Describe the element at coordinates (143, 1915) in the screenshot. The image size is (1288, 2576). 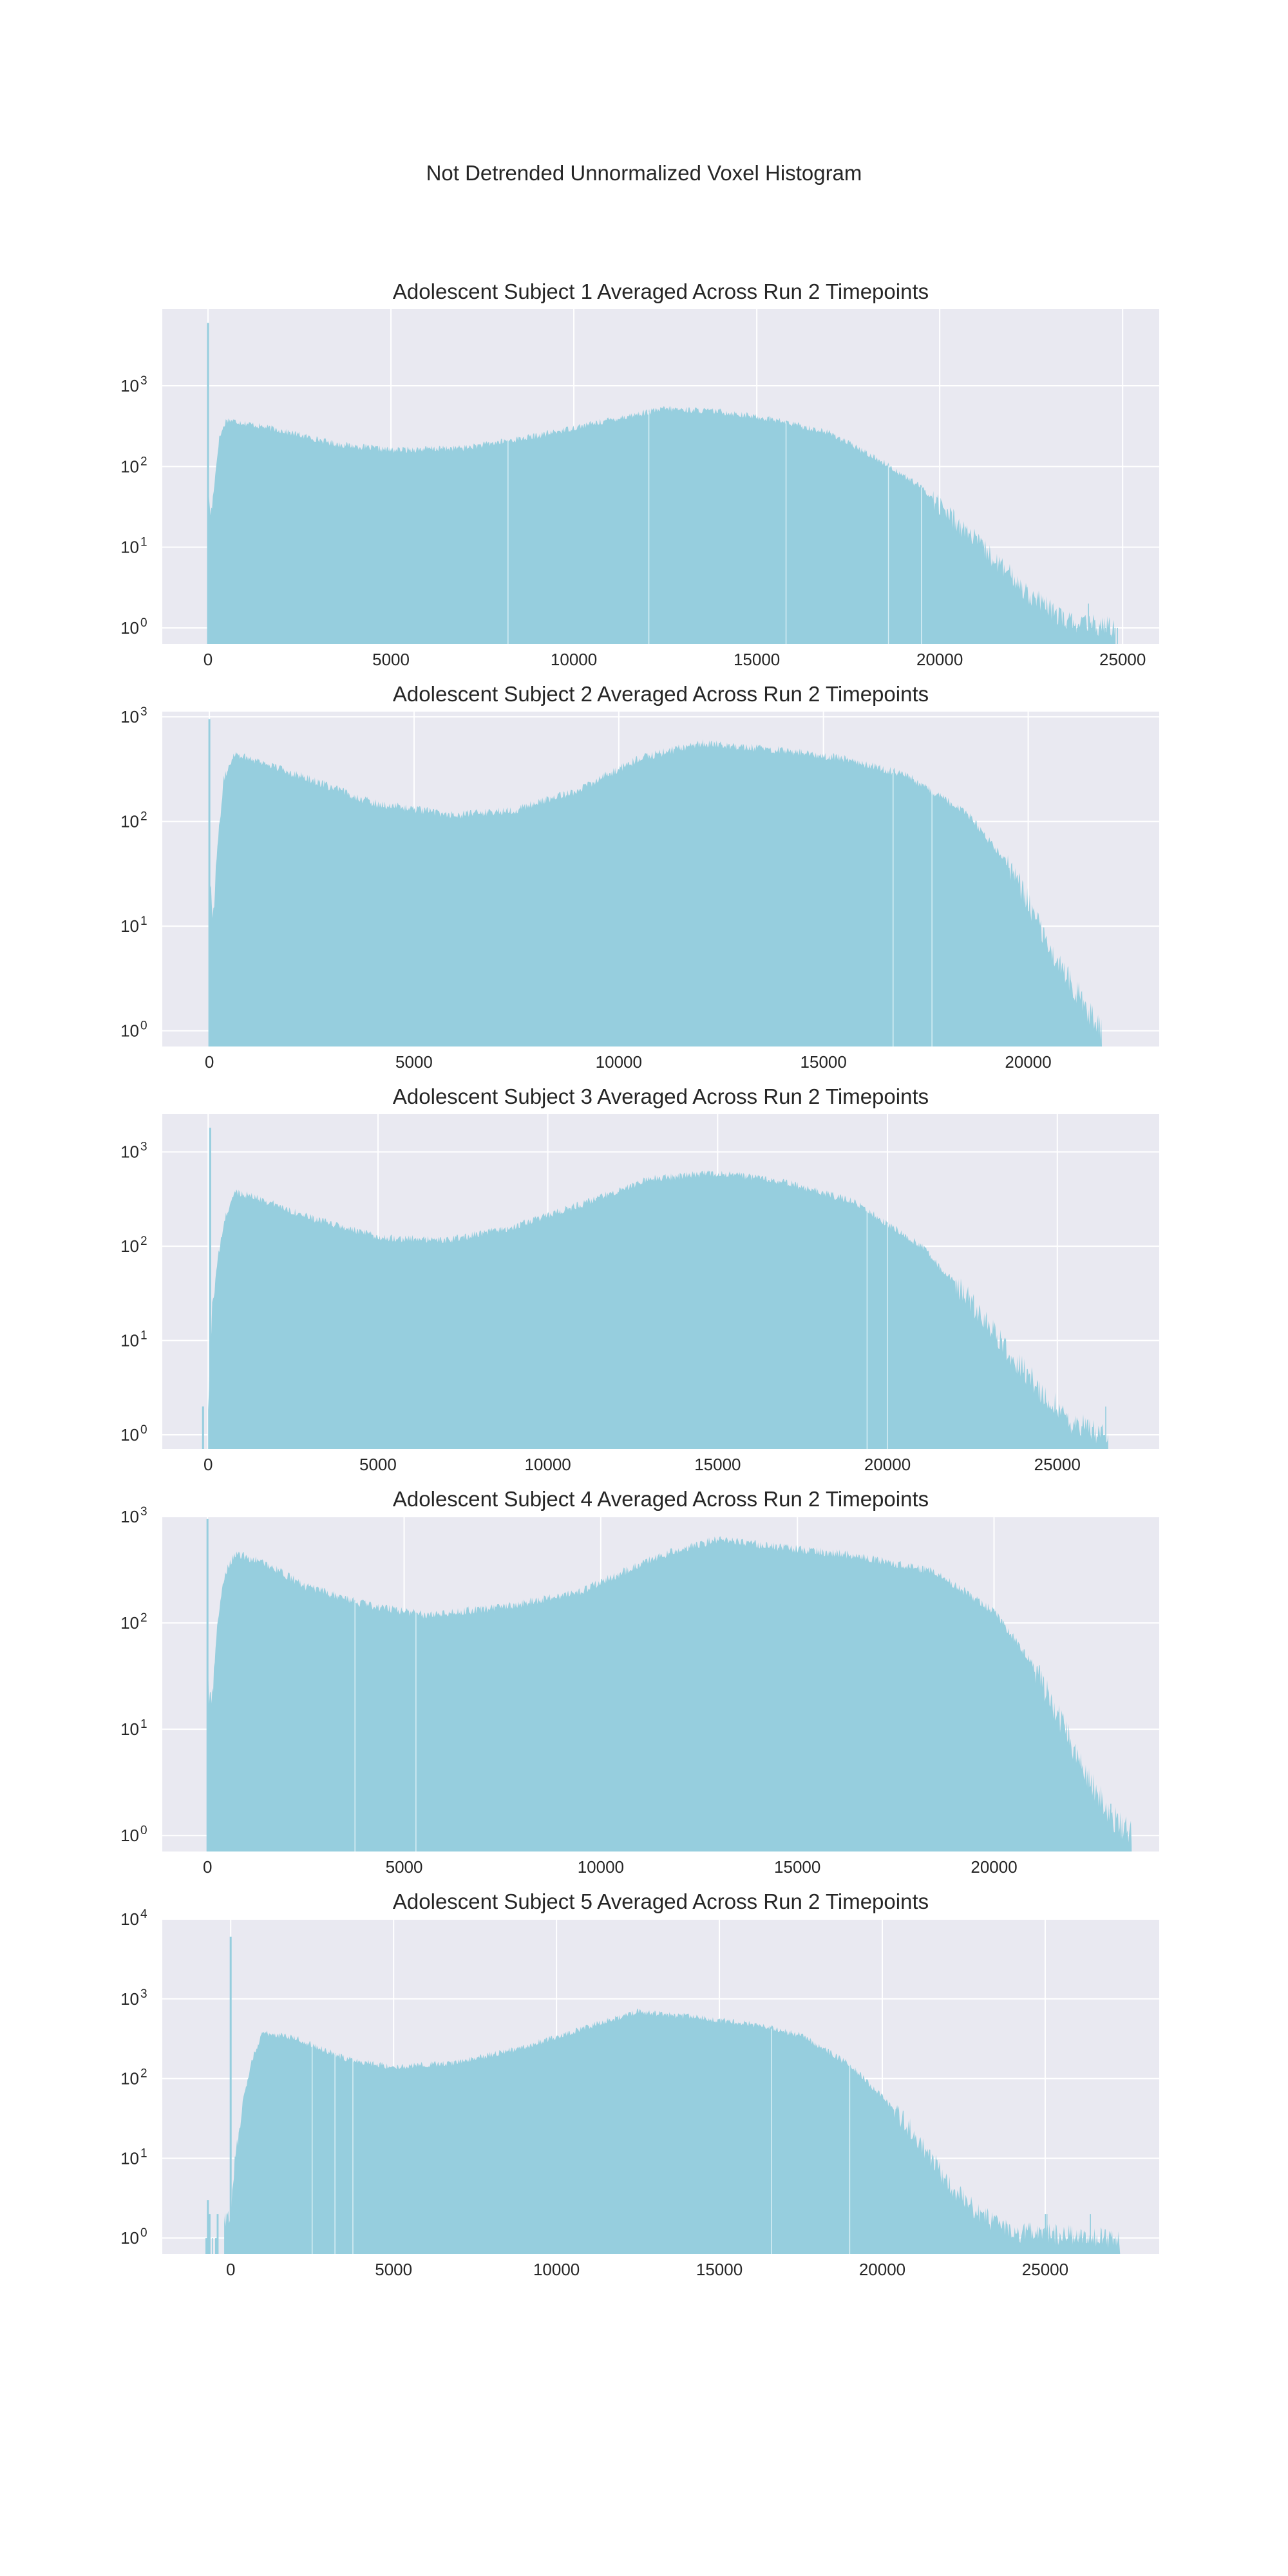
I see `y-tick-exponent: 4` at that location.